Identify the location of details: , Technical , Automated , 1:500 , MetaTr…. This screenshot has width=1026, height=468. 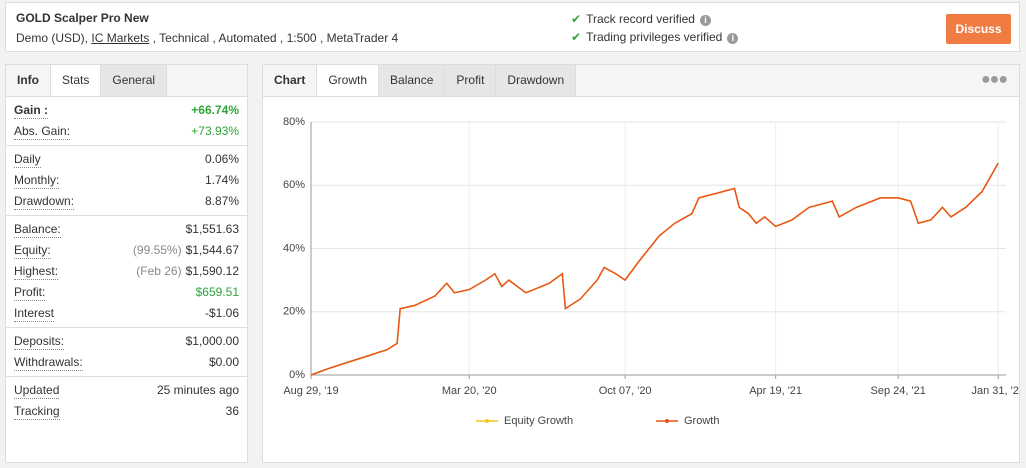
(275, 38).